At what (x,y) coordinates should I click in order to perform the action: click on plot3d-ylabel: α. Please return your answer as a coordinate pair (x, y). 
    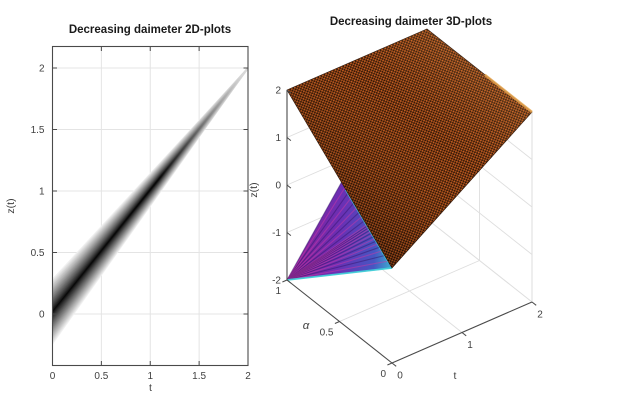
    Looking at the image, I should click on (306, 326).